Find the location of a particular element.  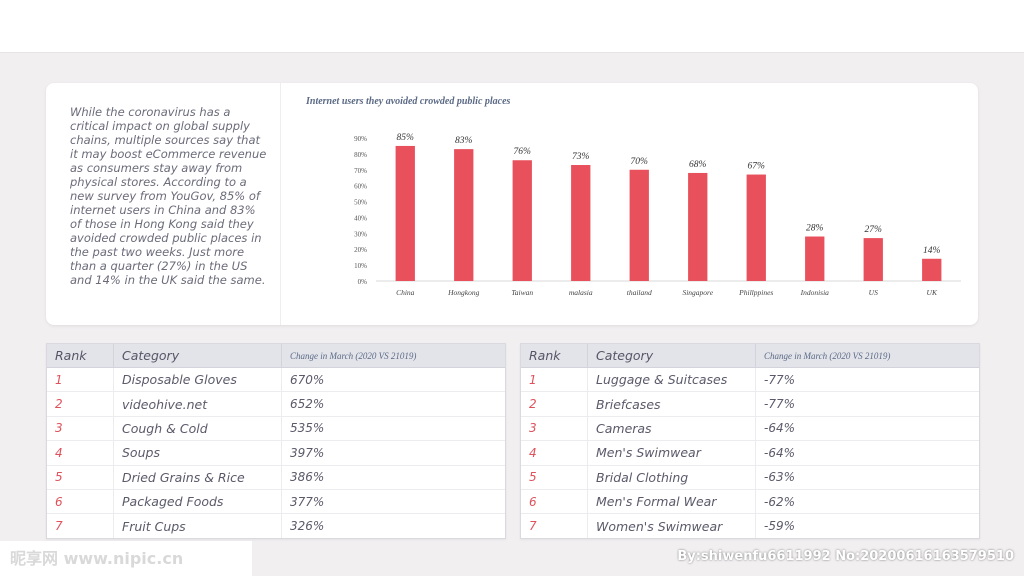

card-divider is located at coordinates (280, 204).